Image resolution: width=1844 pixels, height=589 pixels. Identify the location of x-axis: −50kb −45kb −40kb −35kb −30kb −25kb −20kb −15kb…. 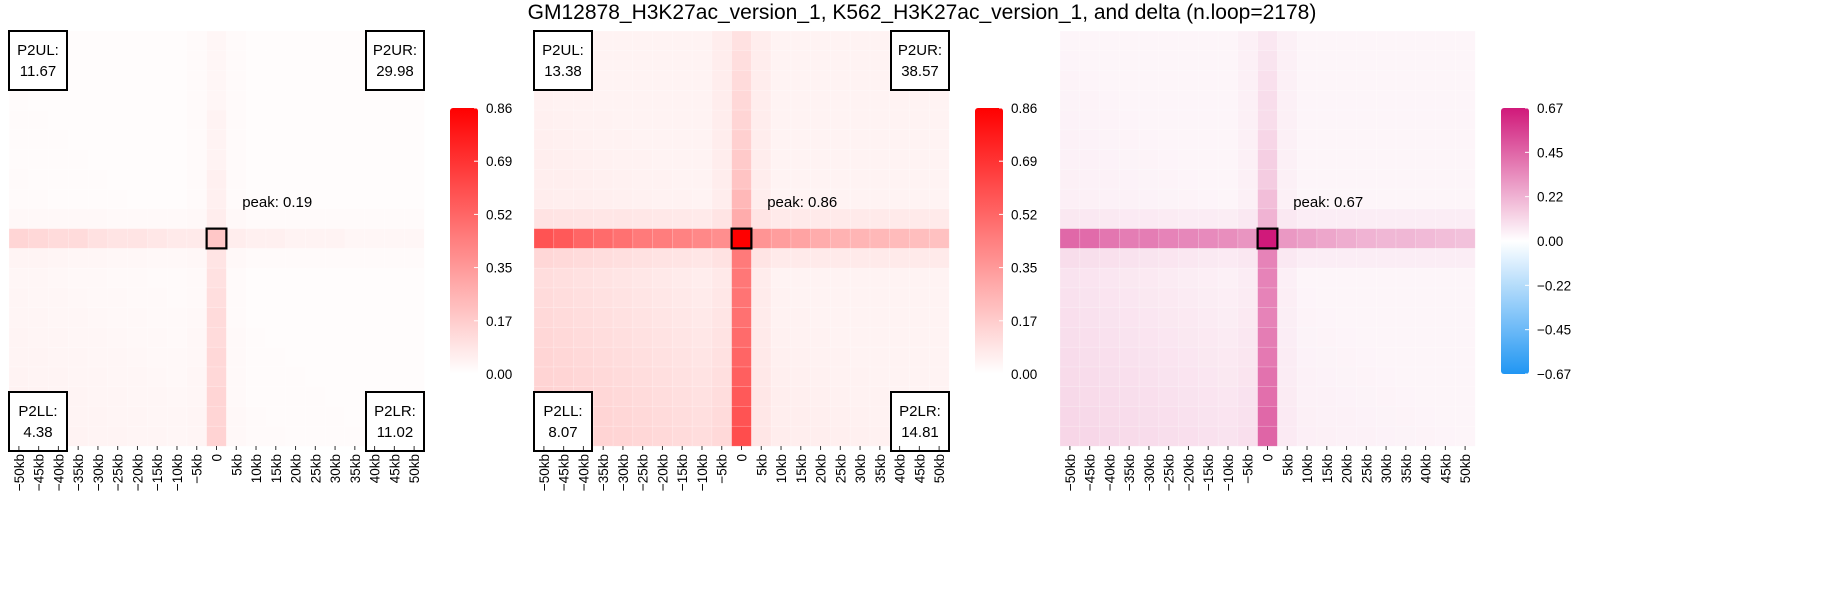
(1268, 468).